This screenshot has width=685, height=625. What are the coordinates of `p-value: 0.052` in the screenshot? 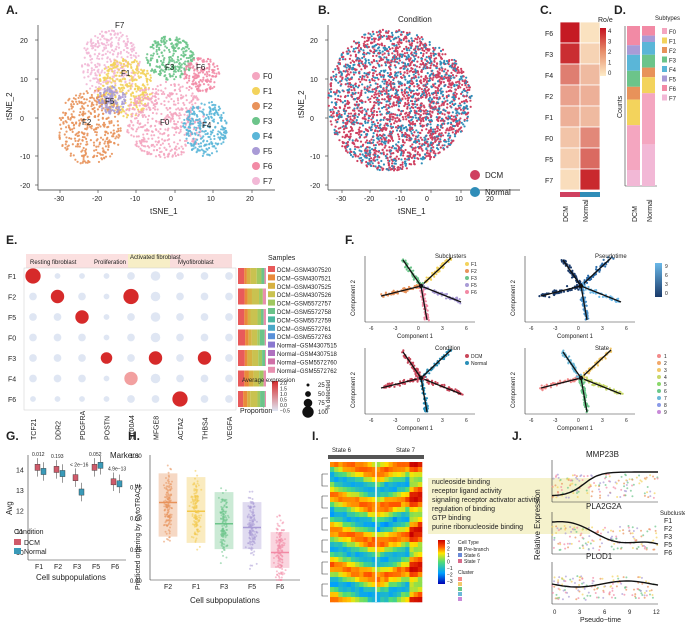 It's located at (95, 455).